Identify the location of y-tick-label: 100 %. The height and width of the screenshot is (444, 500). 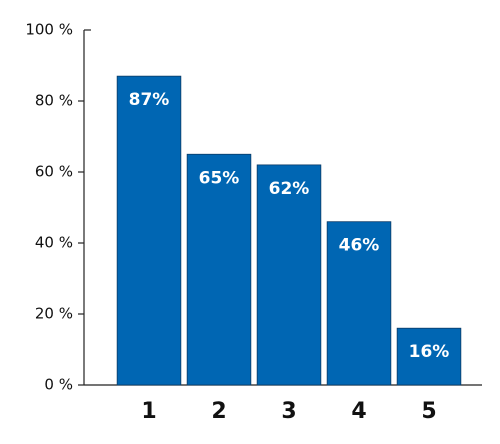
(49, 30).